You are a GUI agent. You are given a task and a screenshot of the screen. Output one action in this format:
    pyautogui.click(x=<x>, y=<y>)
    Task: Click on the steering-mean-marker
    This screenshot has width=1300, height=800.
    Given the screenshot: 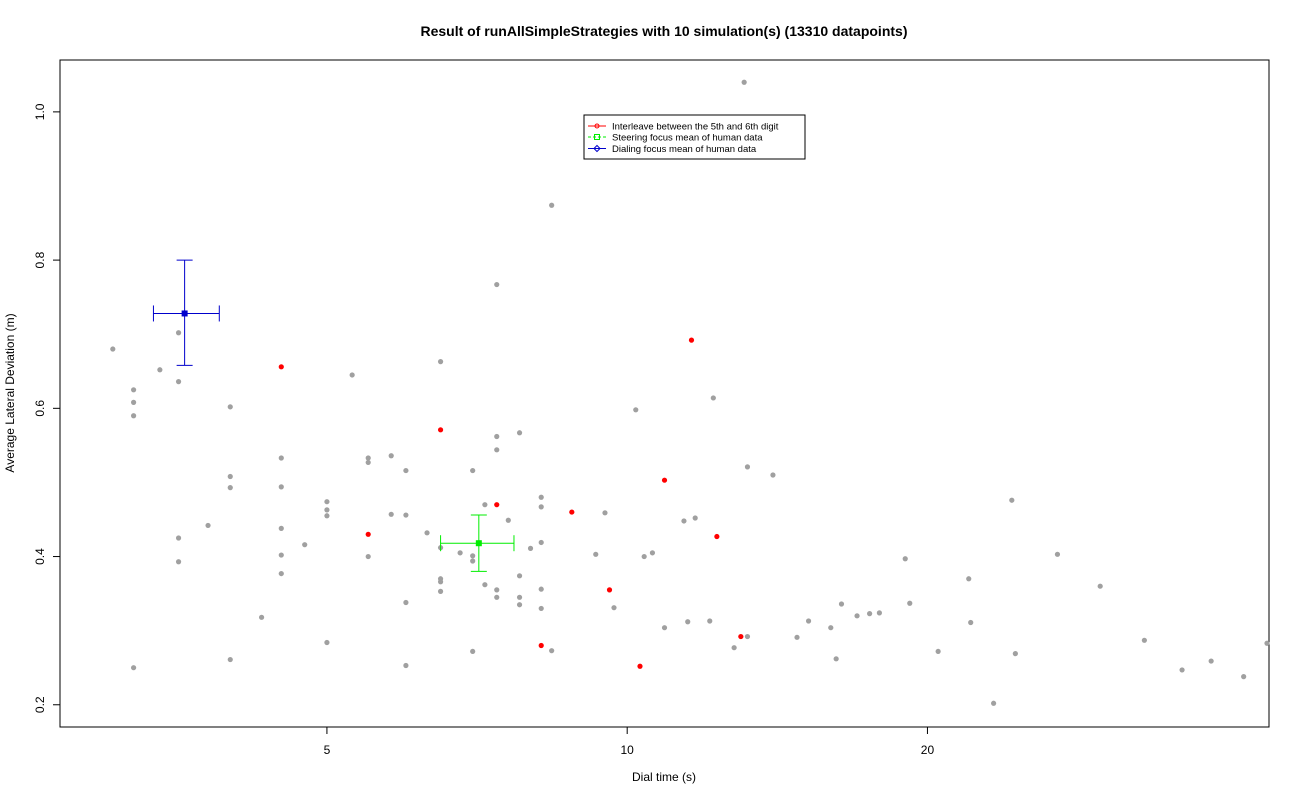 What is the action you would take?
    pyautogui.click(x=478, y=543)
    